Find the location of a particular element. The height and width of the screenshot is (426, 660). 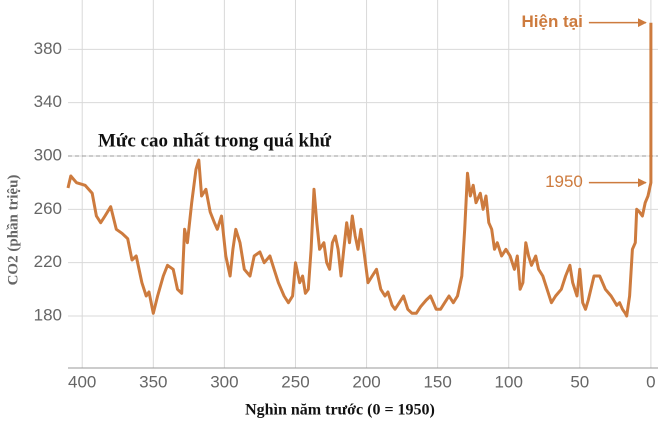

y-tick-label: 220 is located at coordinates (48, 261).